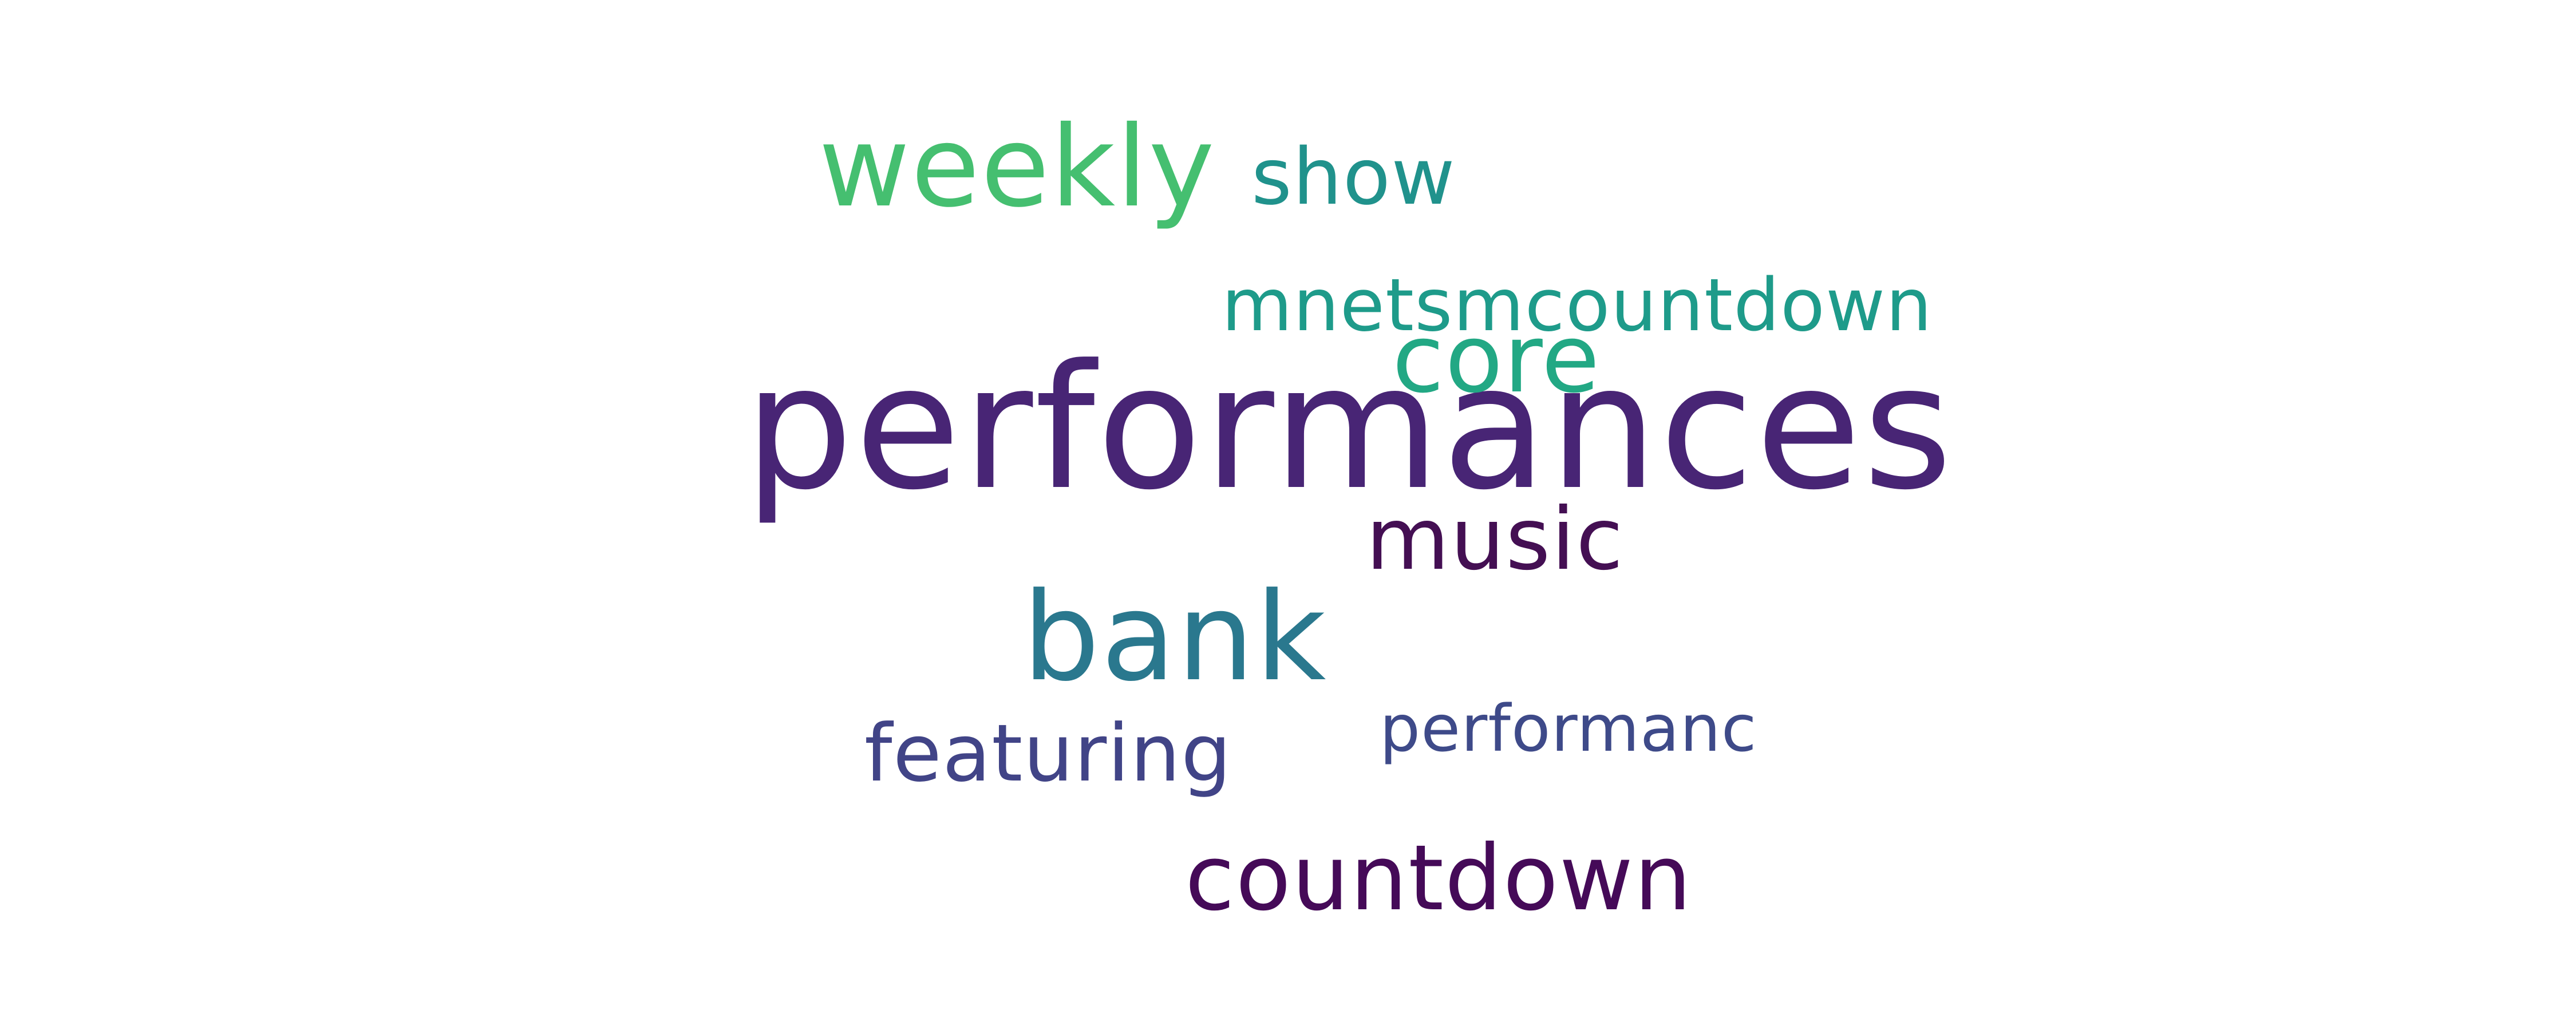 The height and width of the screenshot is (1030, 2576). Describe the element at coordinates (1349, 428) in the screenshot. I see `word-performances: performances` at that location.